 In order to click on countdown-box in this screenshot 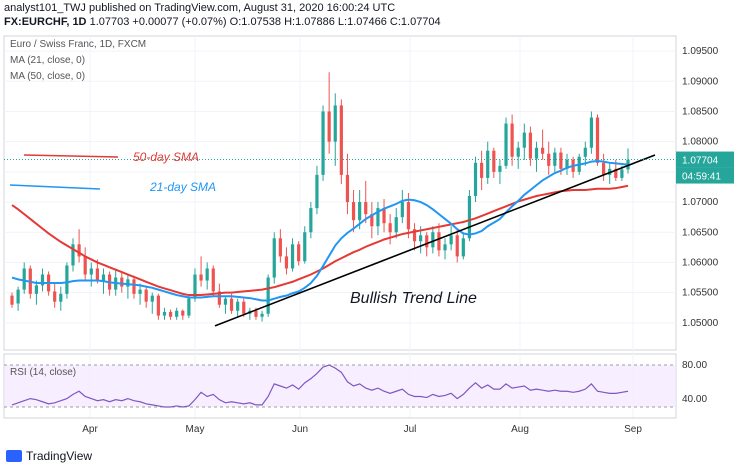, I will do `click(705, 175)`.